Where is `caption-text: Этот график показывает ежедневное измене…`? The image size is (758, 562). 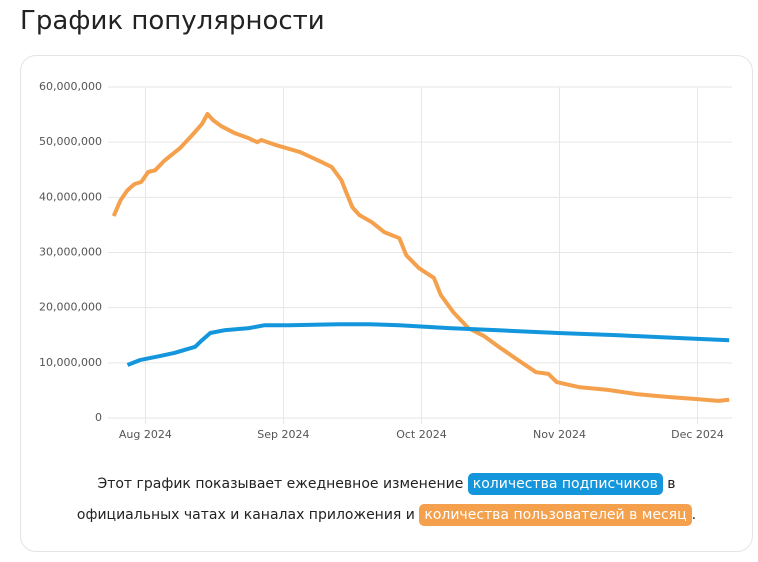
caption-text: Этот график показывает ежедневное измене… is located at coordinates (280, 484).